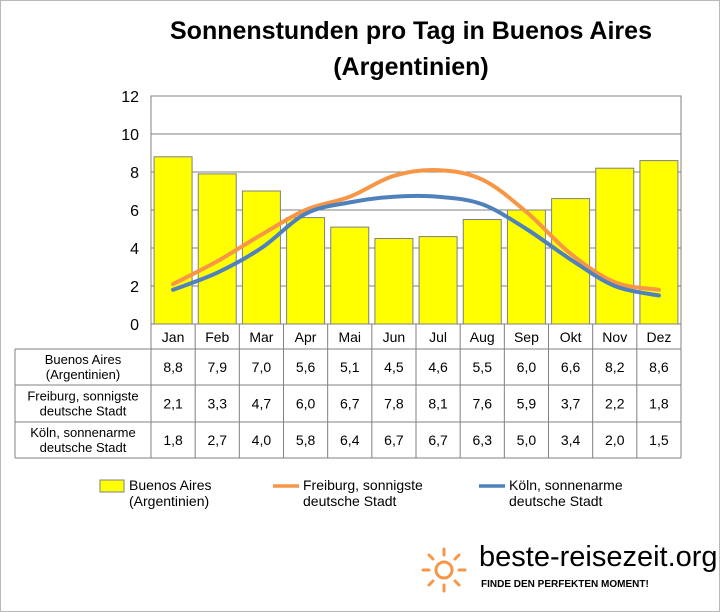 This screenshot has width=720, height=612. What do you see at coordinates (134, 287) in the screenshot?
I see `y-tick-label: 2` at bounding box center [134, 287].